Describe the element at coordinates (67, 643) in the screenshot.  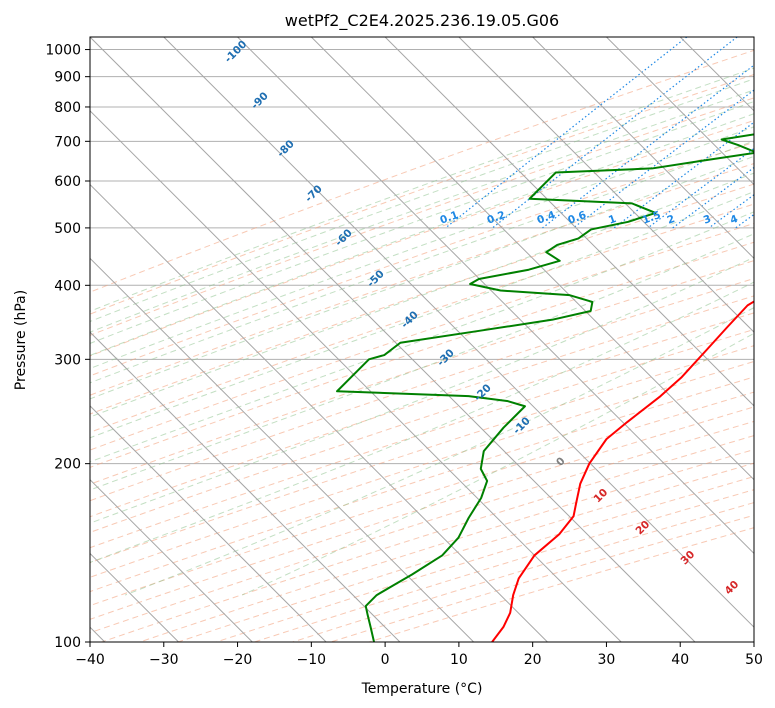
I see `y-tick-label: 100` at that location.